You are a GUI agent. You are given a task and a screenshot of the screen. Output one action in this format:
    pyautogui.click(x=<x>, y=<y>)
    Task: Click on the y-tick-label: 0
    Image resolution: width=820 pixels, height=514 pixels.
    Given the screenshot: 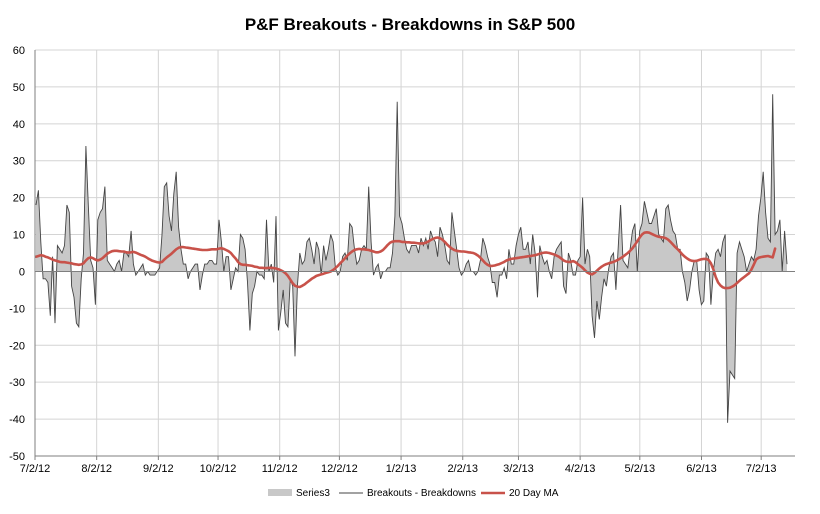 What is the action you would take?
    pyautogui.click(x=22, y=272)
    